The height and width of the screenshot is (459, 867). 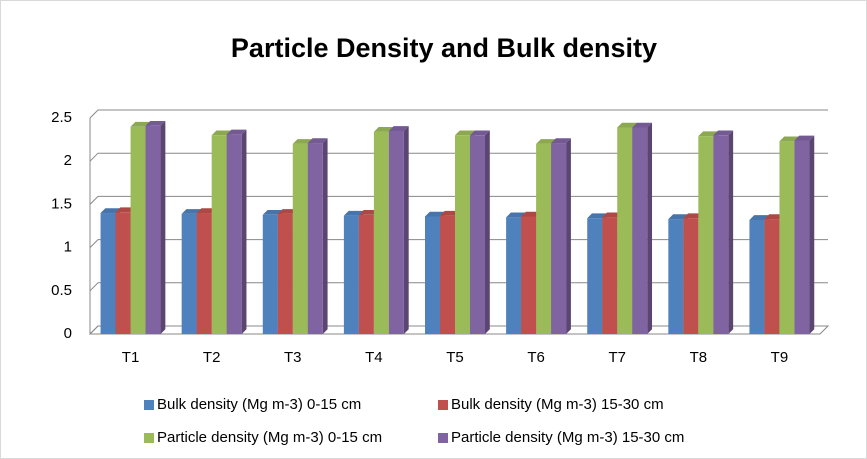 I want to click on y-tick-label: 0, so click(x=68, y=333).